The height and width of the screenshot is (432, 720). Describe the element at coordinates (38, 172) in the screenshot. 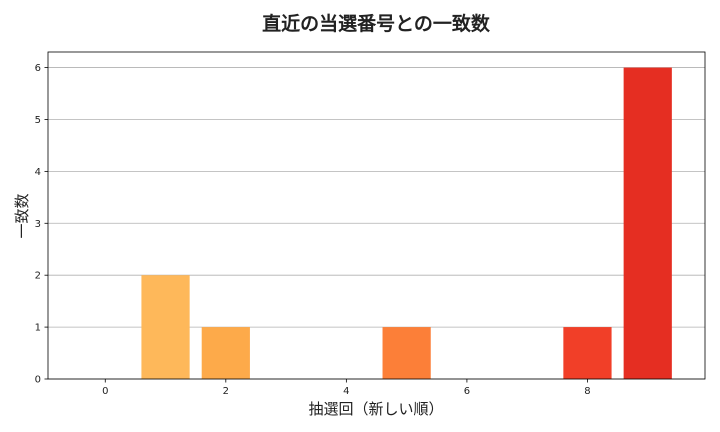

I see `y-tick-label: 4` at that location.